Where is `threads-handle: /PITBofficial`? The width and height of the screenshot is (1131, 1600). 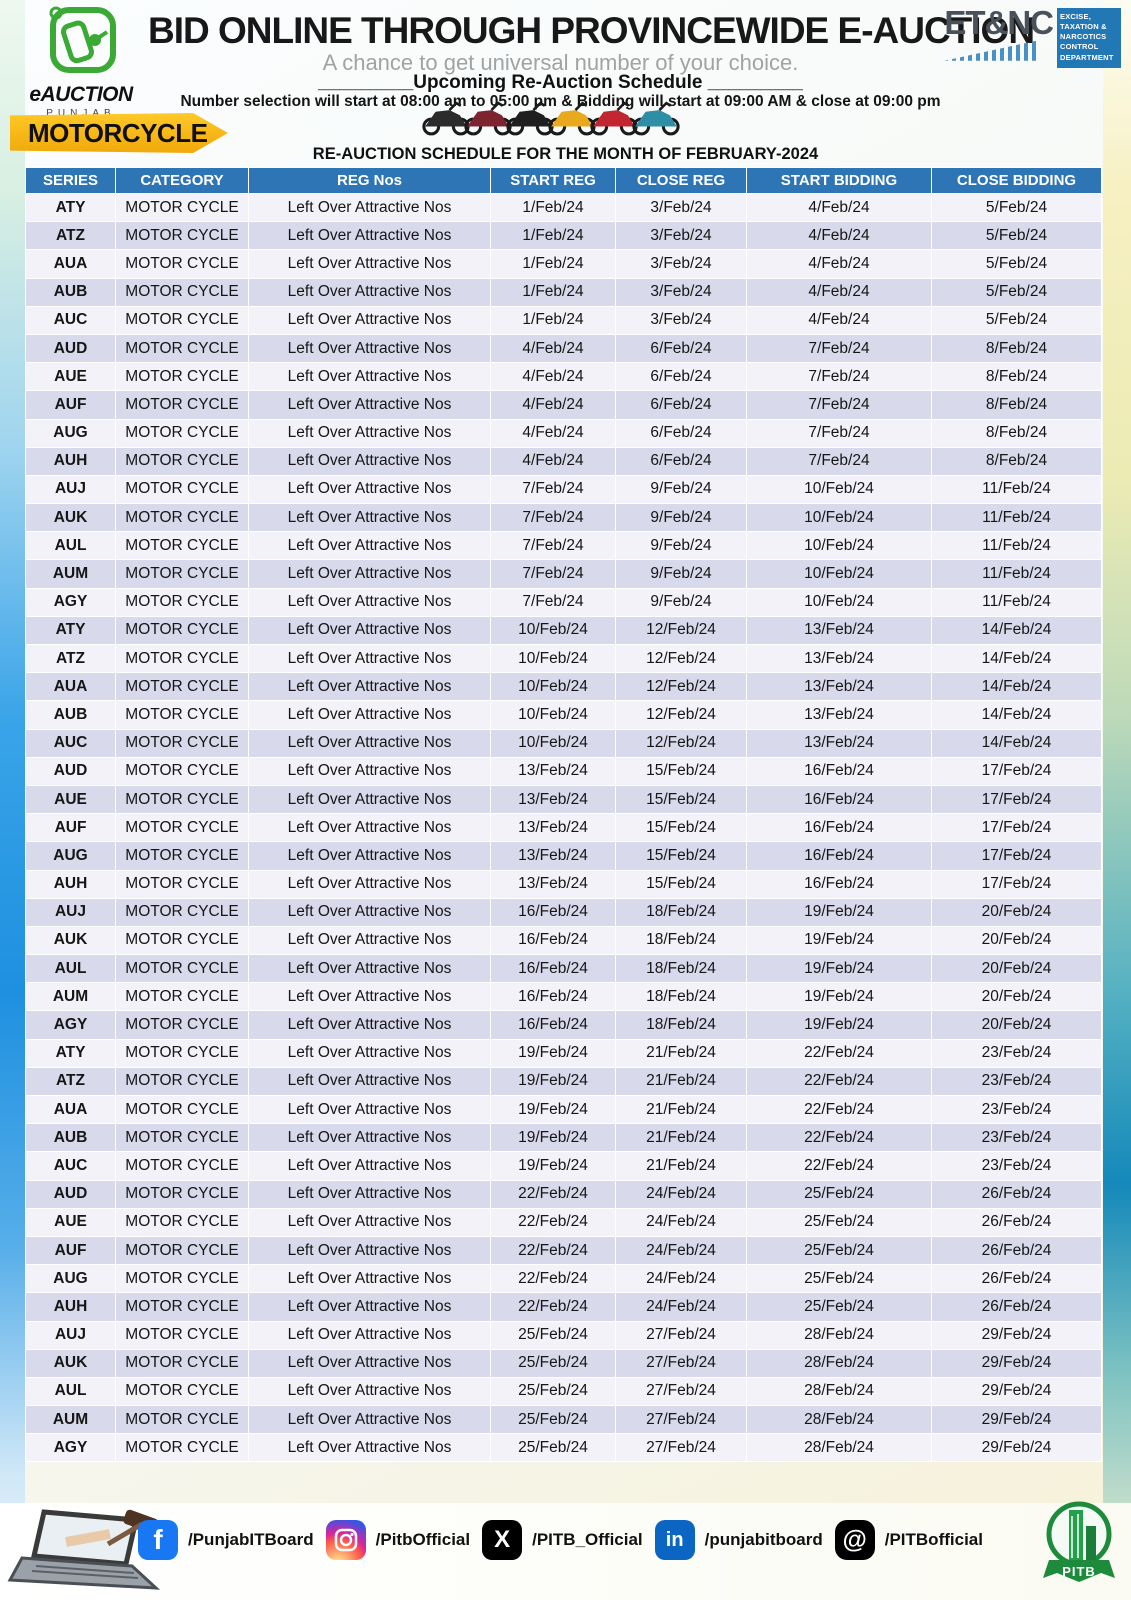
threads-handle: /PITBofficial is located at coordinates (933, 1539).